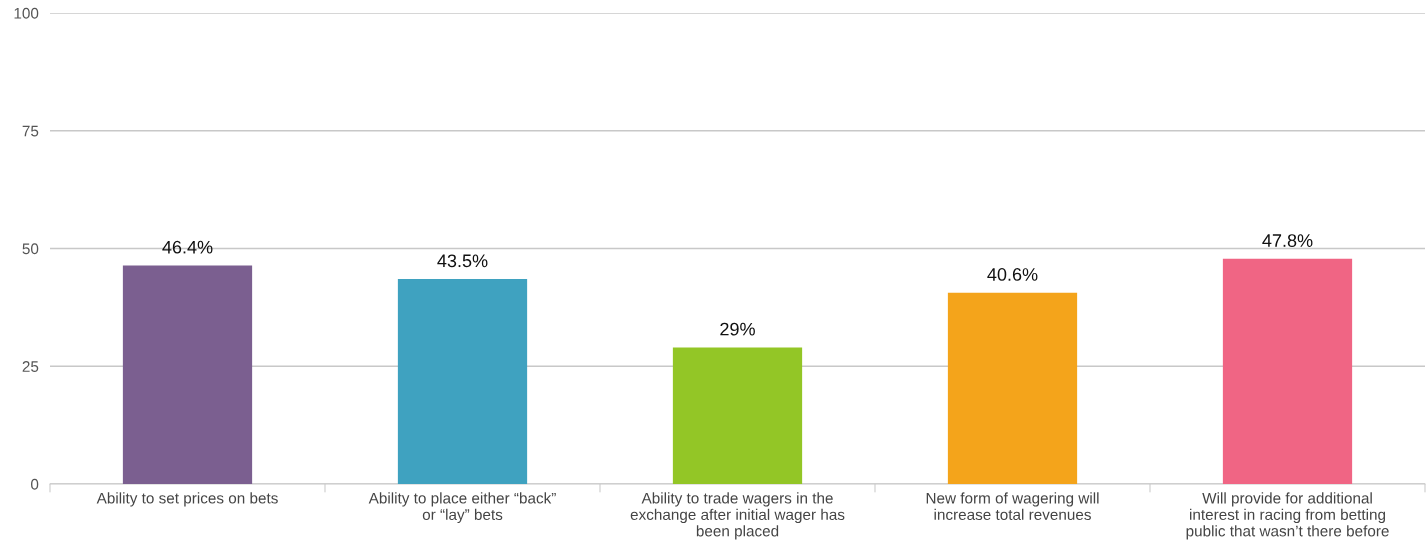 The height and width of the screenshot is (559, 1427). Describe the element at coordinates (1287, 240) in the screenshot. I see `data-label: 47.8%` at that location.